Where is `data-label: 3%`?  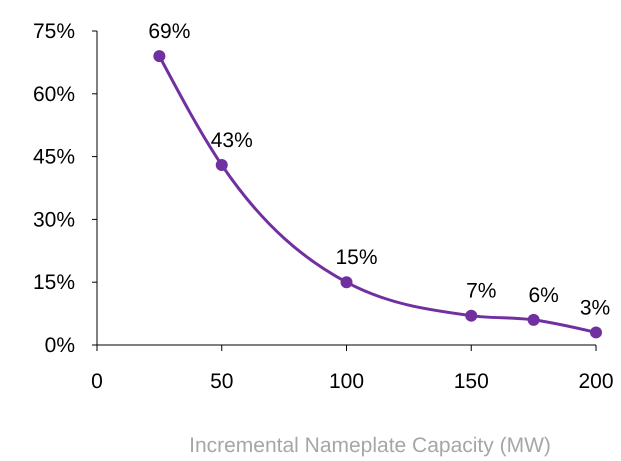
data-label: 3% is located at coordinates (595, 308).